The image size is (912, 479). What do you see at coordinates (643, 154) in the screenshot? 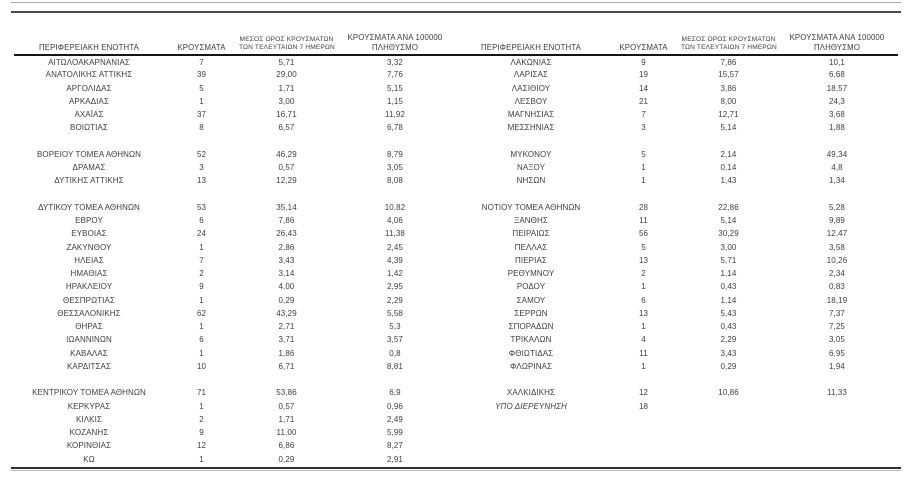
I see `cases-cell: 5` at bounding box center [643, 154].